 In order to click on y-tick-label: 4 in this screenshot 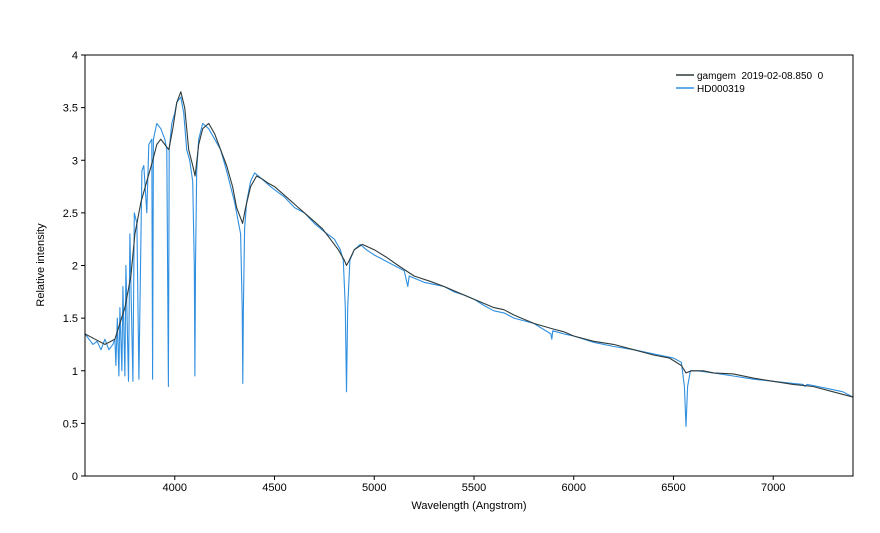, I will do `click(75, 56)`.